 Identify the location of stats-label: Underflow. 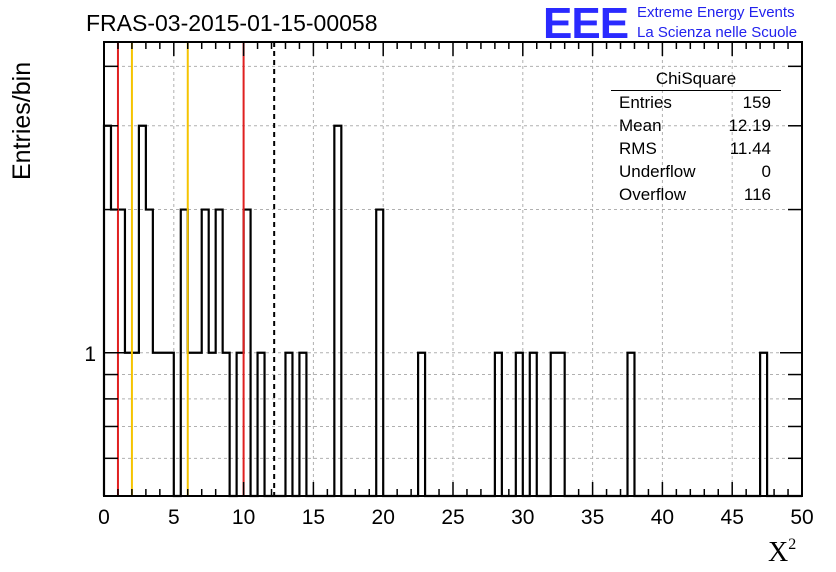
(657, 171).